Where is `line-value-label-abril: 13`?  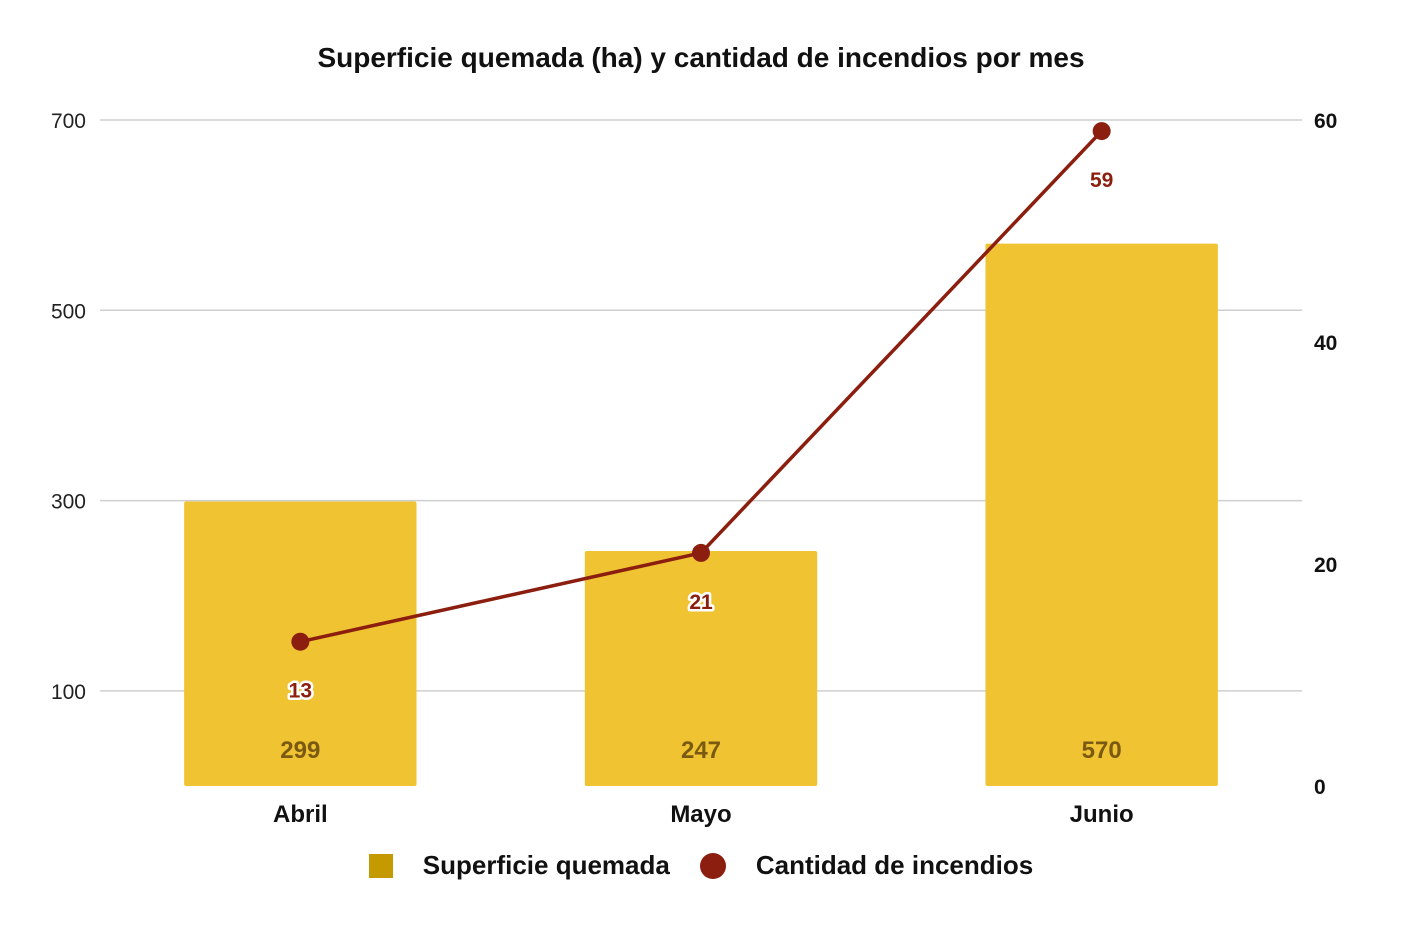 line-value-label-abril: 13 is located at coordinates (300, 691).